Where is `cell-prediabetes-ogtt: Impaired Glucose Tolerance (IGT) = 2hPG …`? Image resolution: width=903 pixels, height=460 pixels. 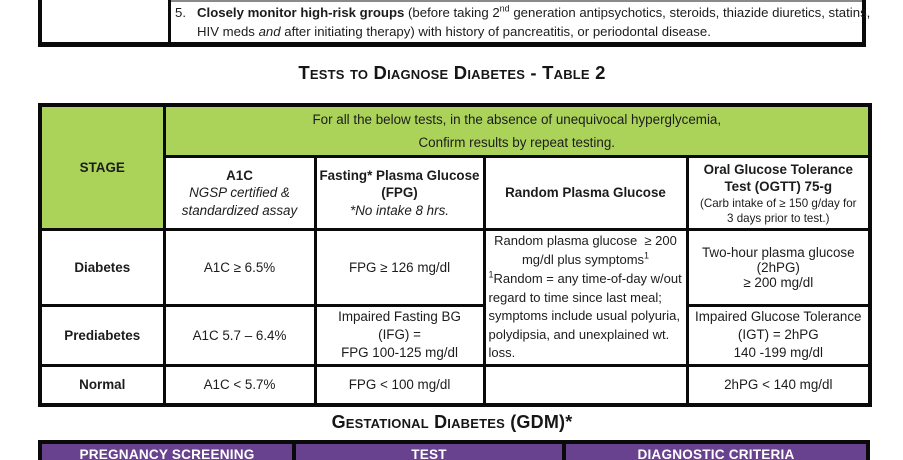 cell-prediabetes-ogtt: Impaired Glucose Tolerance (IGT) = 2hPG … is located at coordinates (778, 335).